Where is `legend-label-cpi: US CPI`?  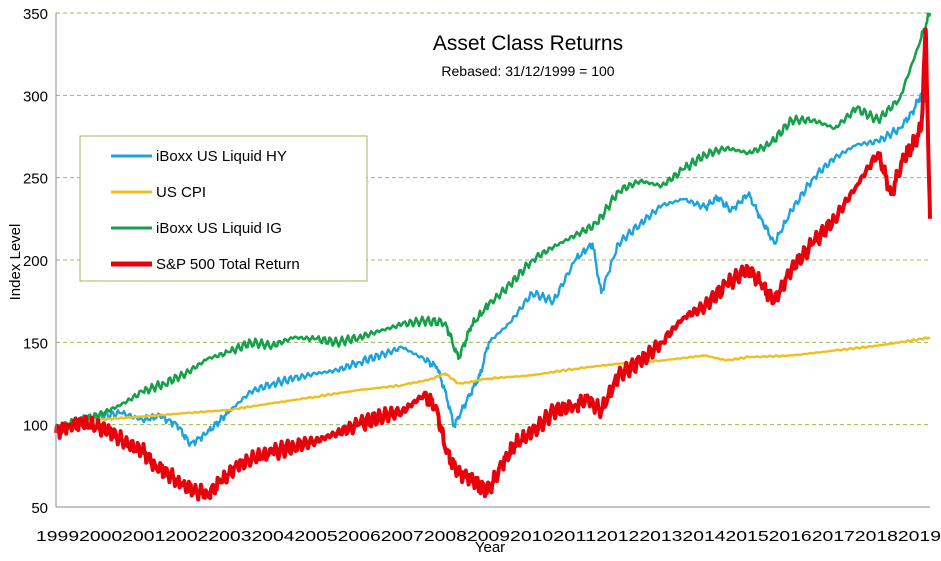 legend-label-cpi: US CPI is located at coordinates (181, 192).